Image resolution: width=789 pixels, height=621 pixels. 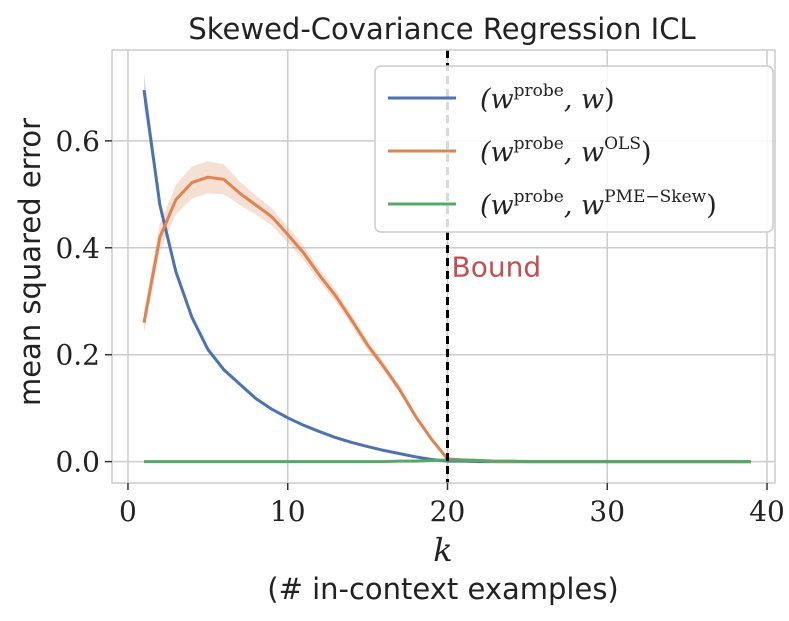 What do you see at coordinates (441, 29) in the screenshot?
I see `chart-title: Skewed-Covariance Regression ICL` at bounding box center [441, 29].